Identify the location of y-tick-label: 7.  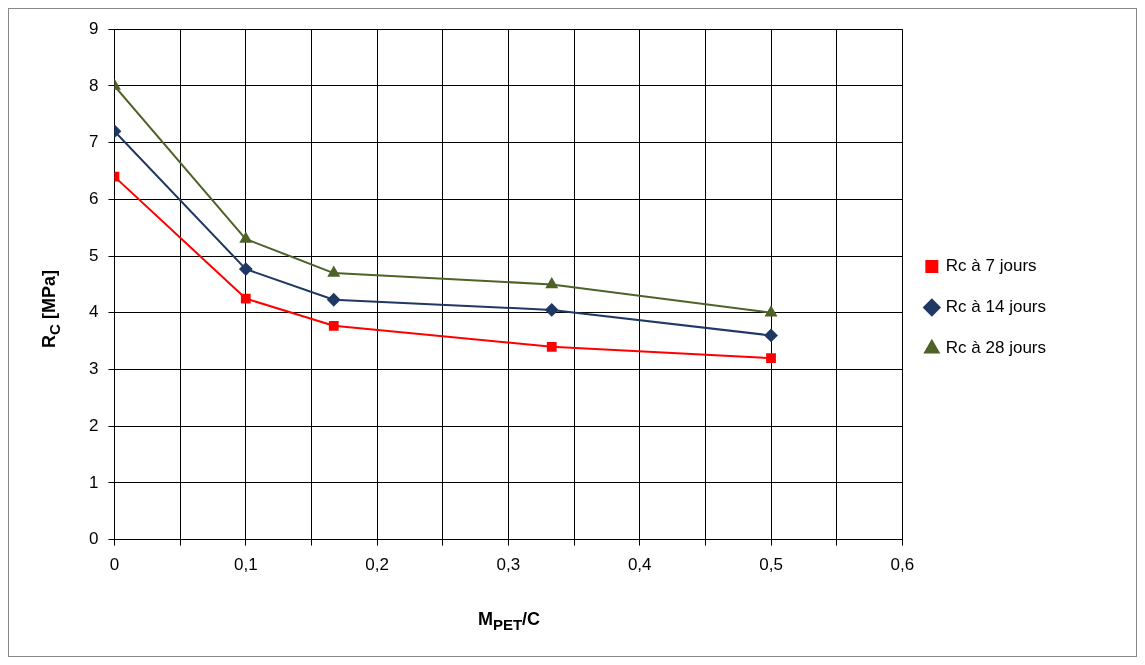
(93, 142).